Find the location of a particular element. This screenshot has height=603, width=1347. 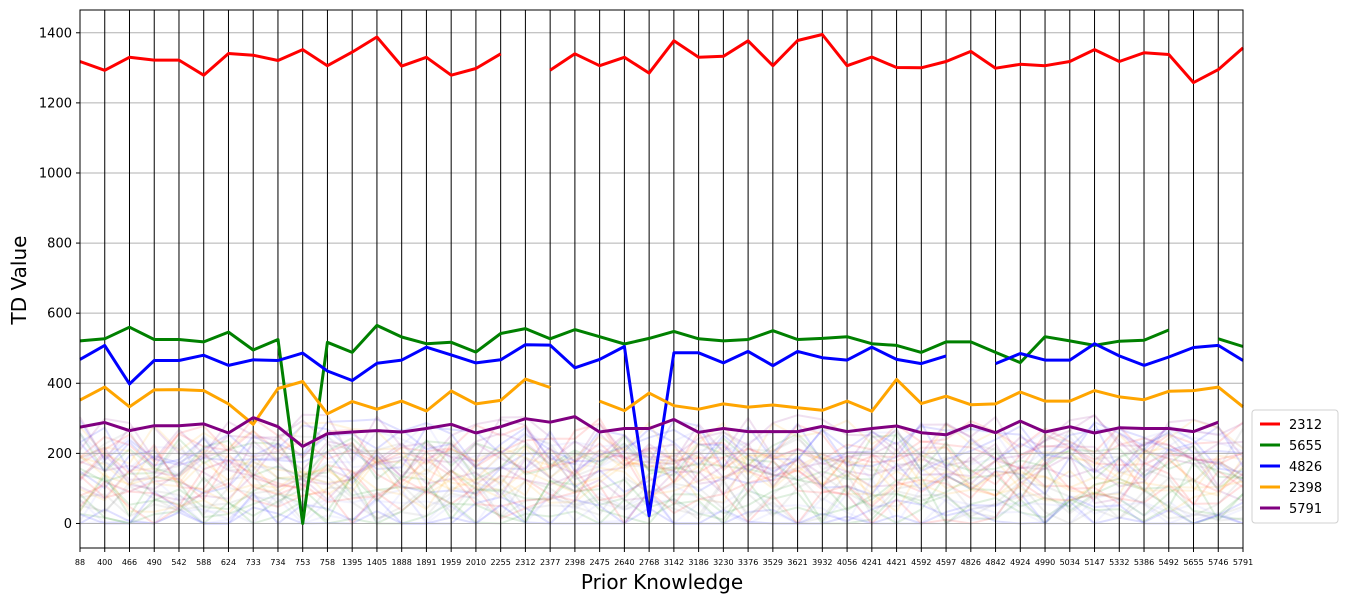

x-tick-label: 753 is located at coordinates (302, 562).